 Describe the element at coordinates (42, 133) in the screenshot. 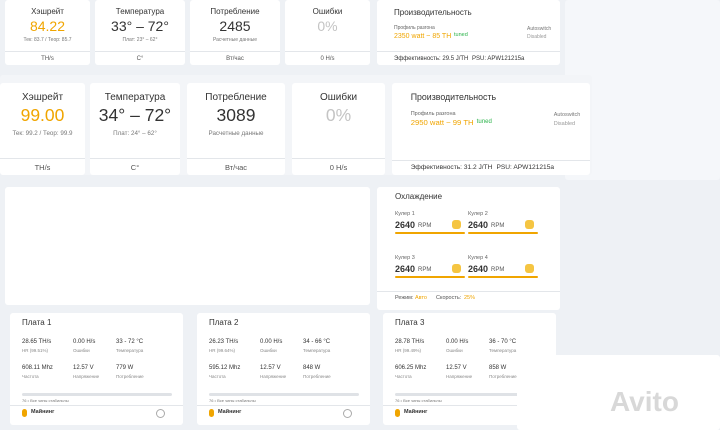

I see `card-subtext: Тек: 99.2 / Теор: 99.9` at that location.